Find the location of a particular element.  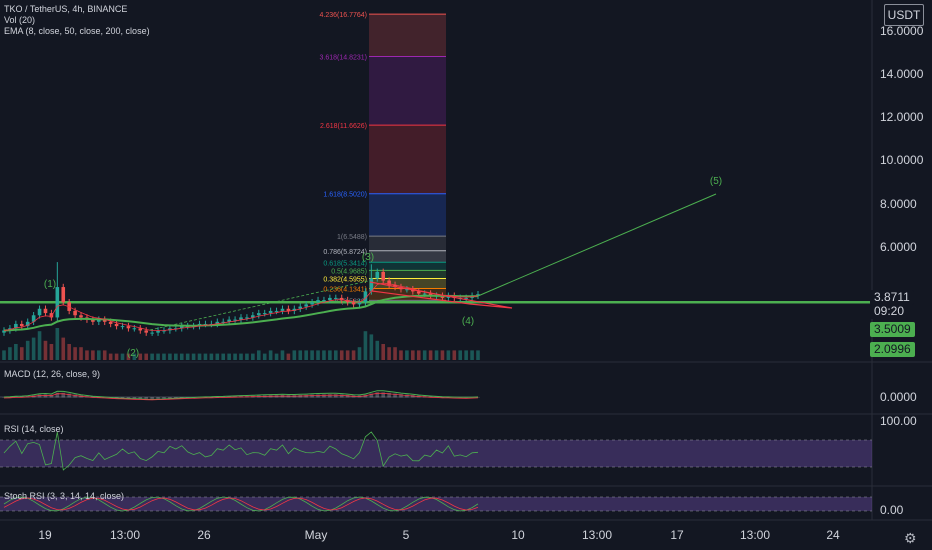

fib-label: 3.618(14.8231) is located at coordinates (343, 58).